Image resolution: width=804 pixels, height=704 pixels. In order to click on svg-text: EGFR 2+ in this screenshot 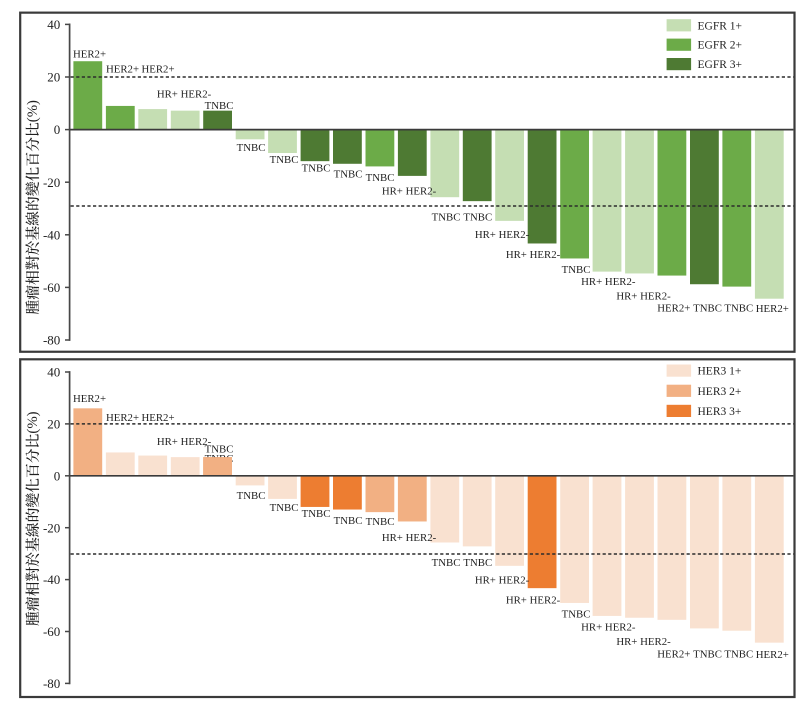, I will do `click(720, 46)`.